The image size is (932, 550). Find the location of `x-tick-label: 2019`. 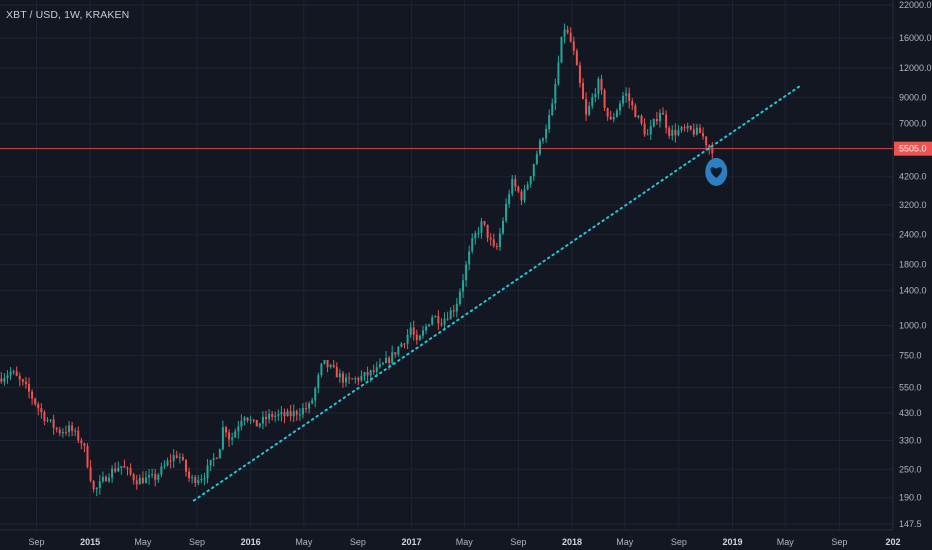

x-tick-label: 2019 is located at coordinates (732, 542).